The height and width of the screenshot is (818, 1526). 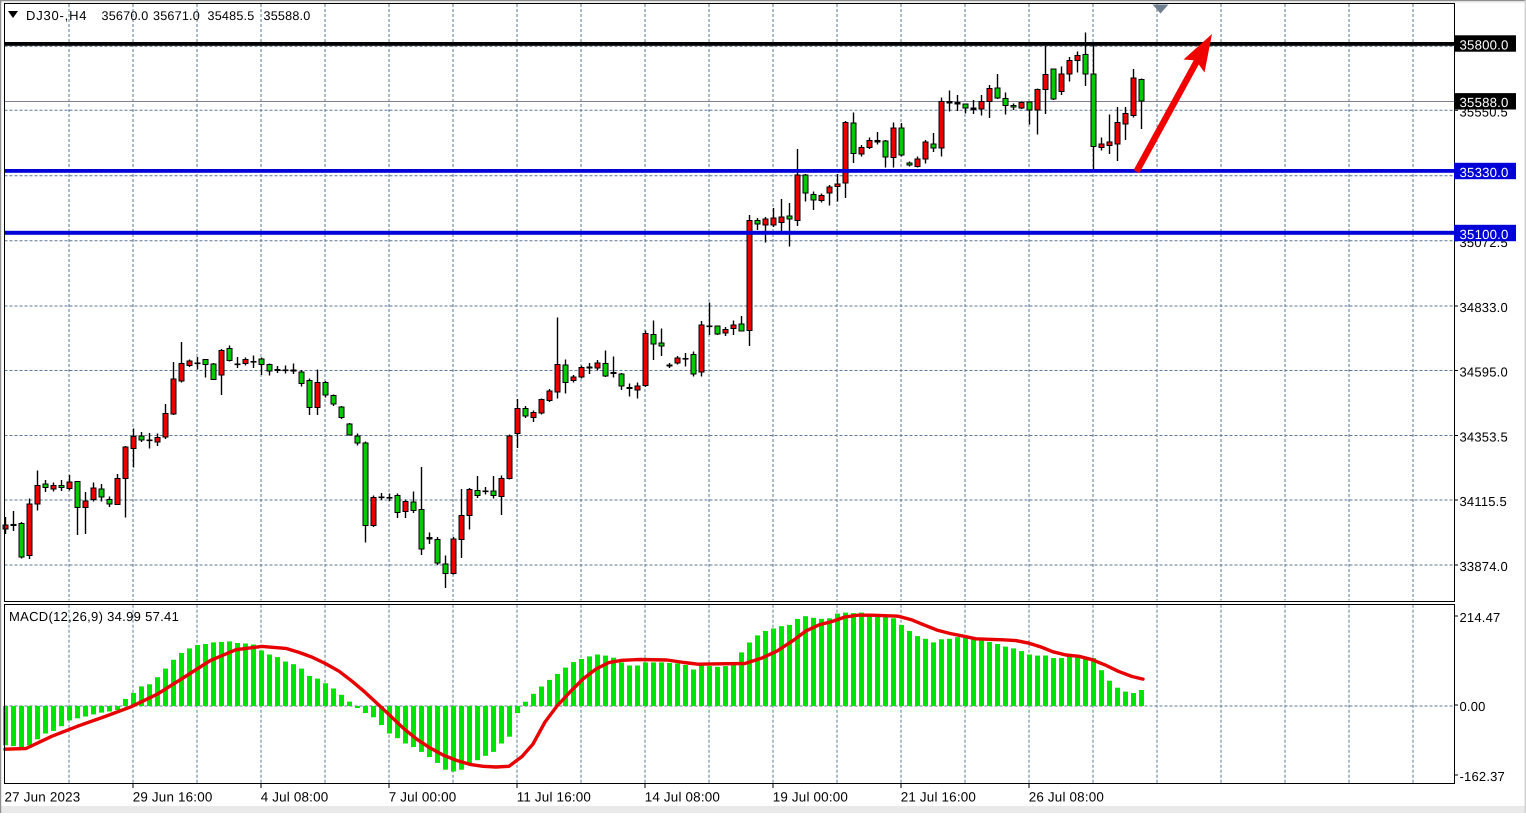 I want to click on svg-text: 33874.0, so click(x=1484, y=566).